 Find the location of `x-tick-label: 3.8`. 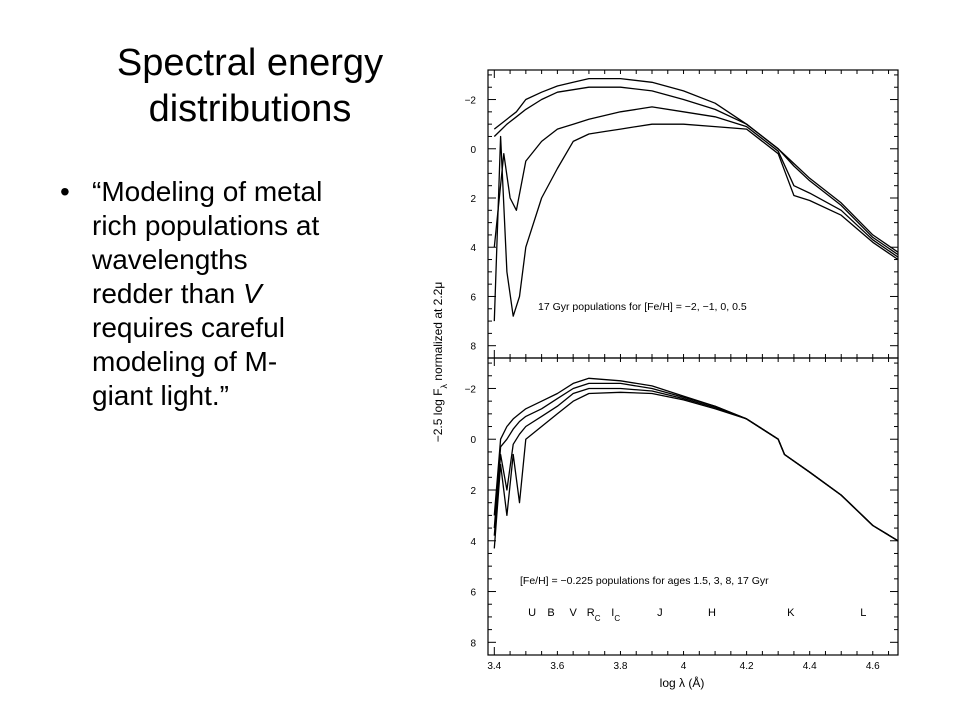

x-tick-label: 3.8 is located at coordinates (621, 666).